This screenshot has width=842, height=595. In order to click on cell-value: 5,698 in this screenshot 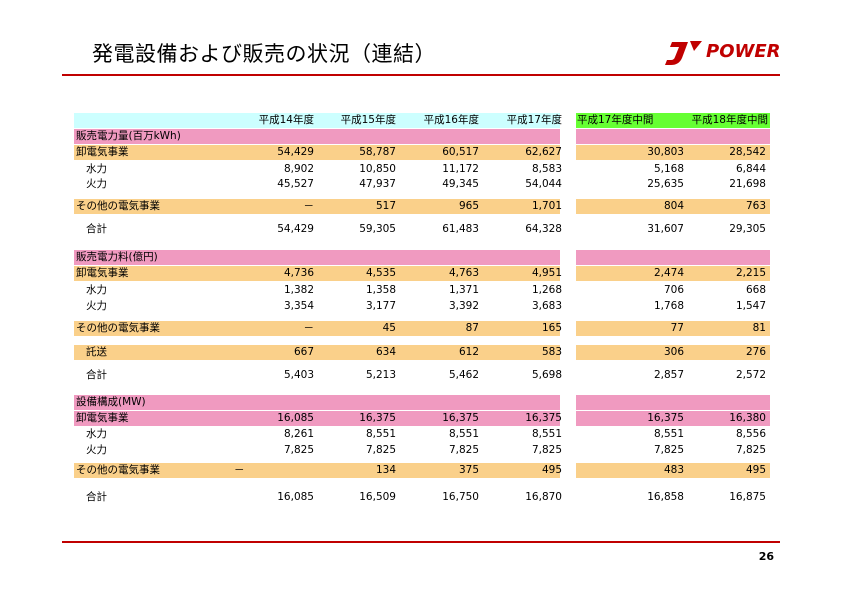, I will do `click(546, 375)`.